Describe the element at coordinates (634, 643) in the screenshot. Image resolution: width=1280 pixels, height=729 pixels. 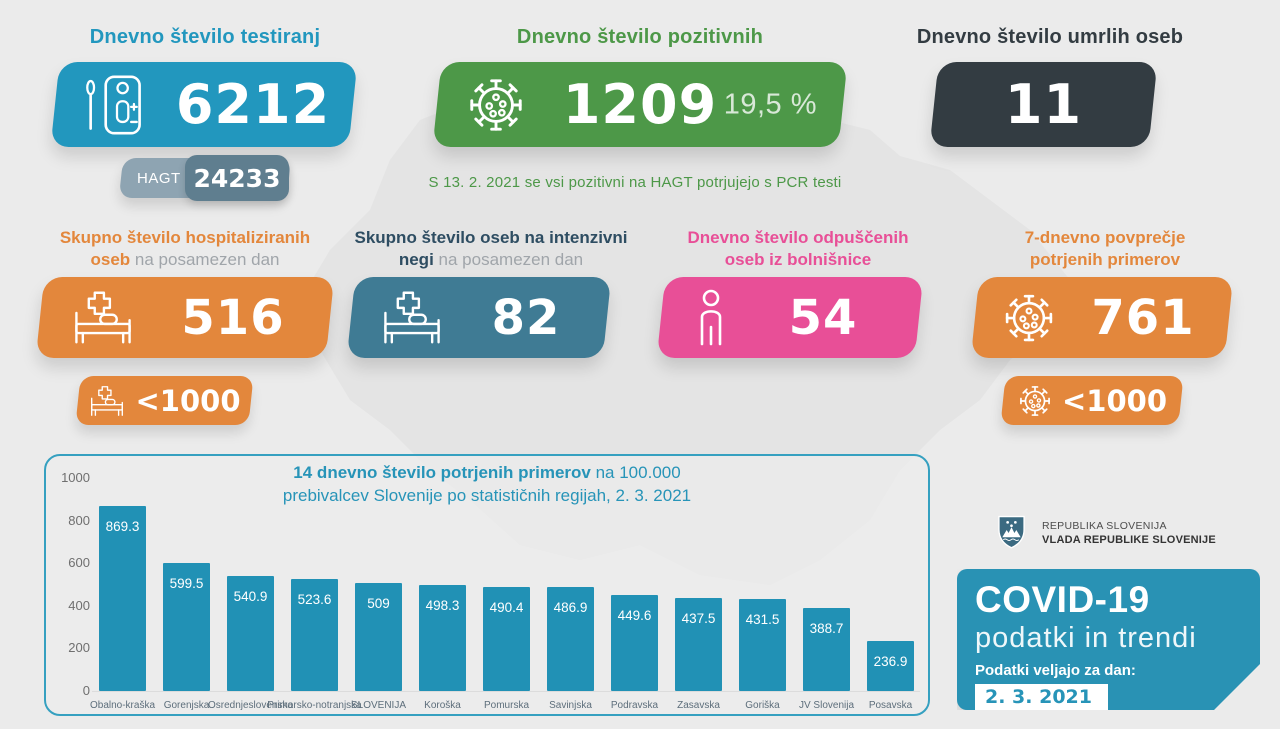
I see `bar: 449.6` at that location.